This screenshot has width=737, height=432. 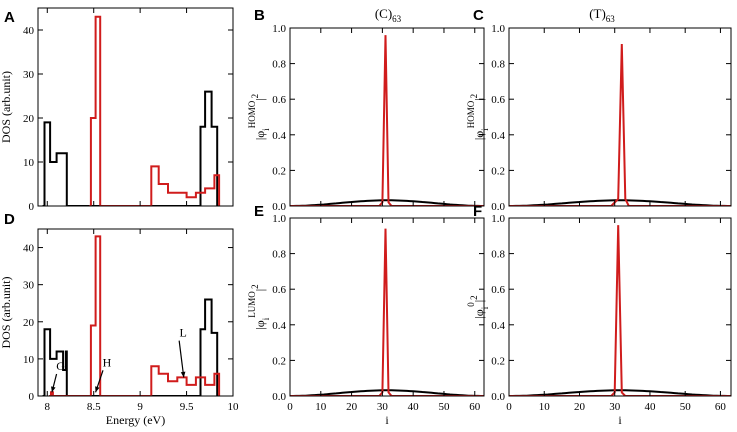 What do you see at coordinates (478, 306) in the screenshot?
I see `y-axis-label: |φi 0|2` at bounding box center [478, 306].